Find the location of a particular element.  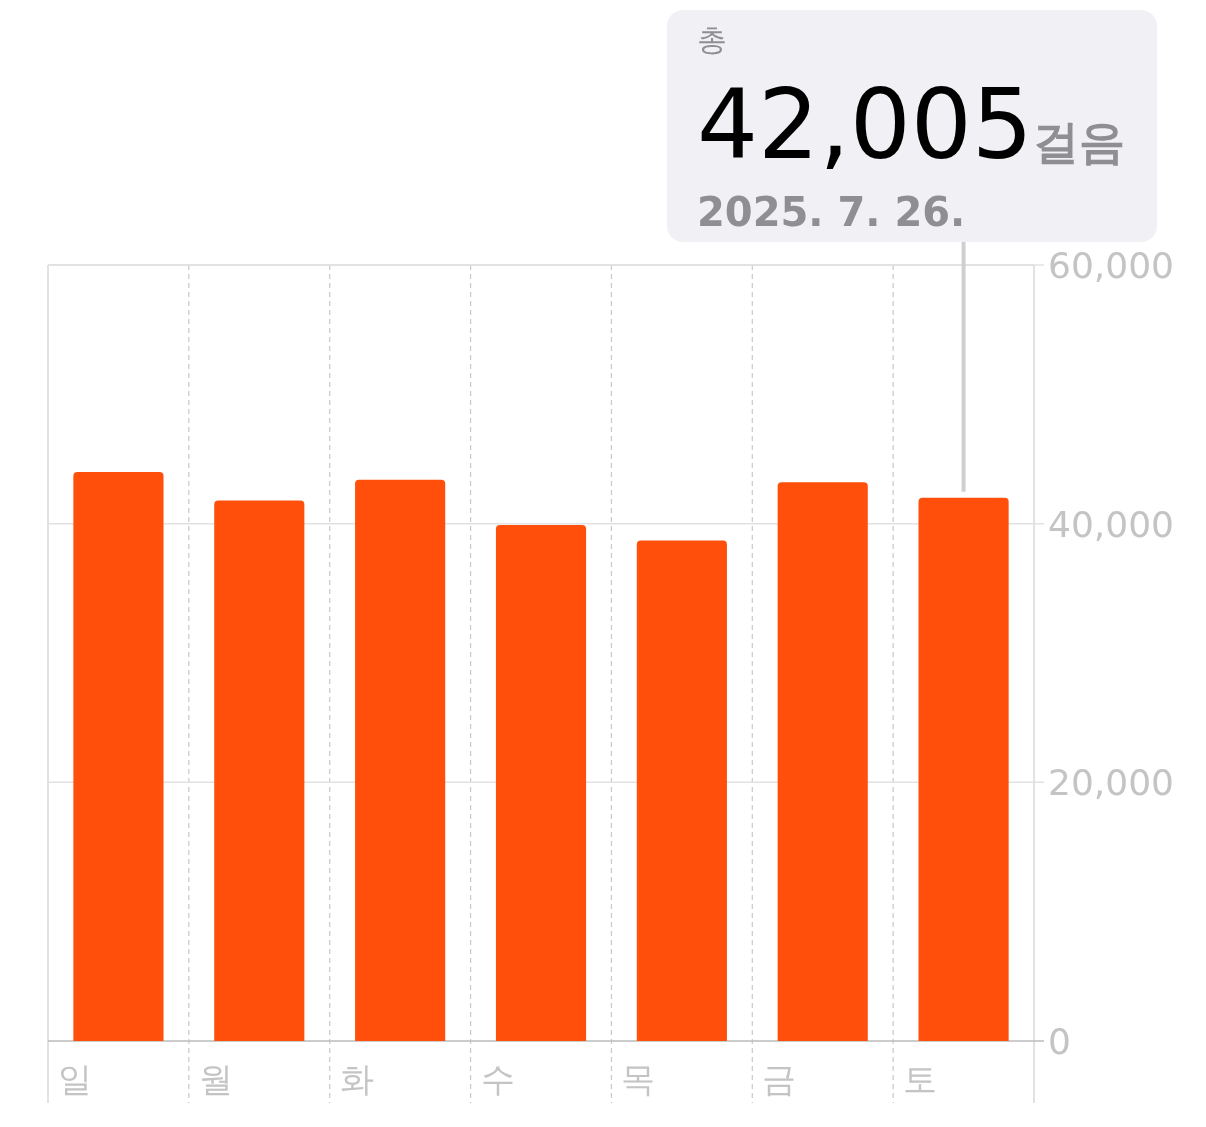

y-tick-label: 60,000 is located at coordinates (1111, 265).